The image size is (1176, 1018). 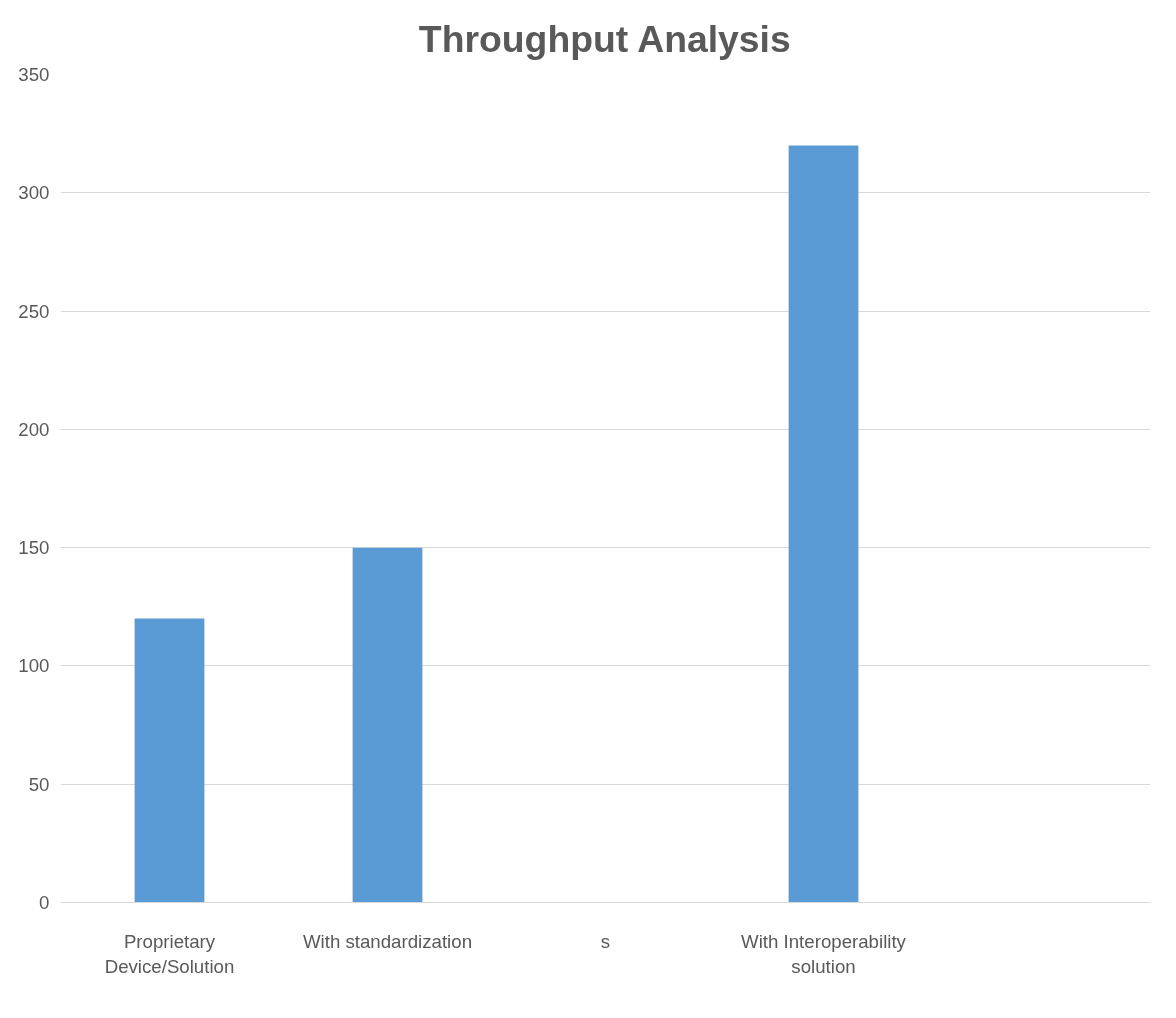 What do you see at coordinates (605, 941) in the screenshot?
I see `x-tick-label: s` at bounding box center [605, 941].